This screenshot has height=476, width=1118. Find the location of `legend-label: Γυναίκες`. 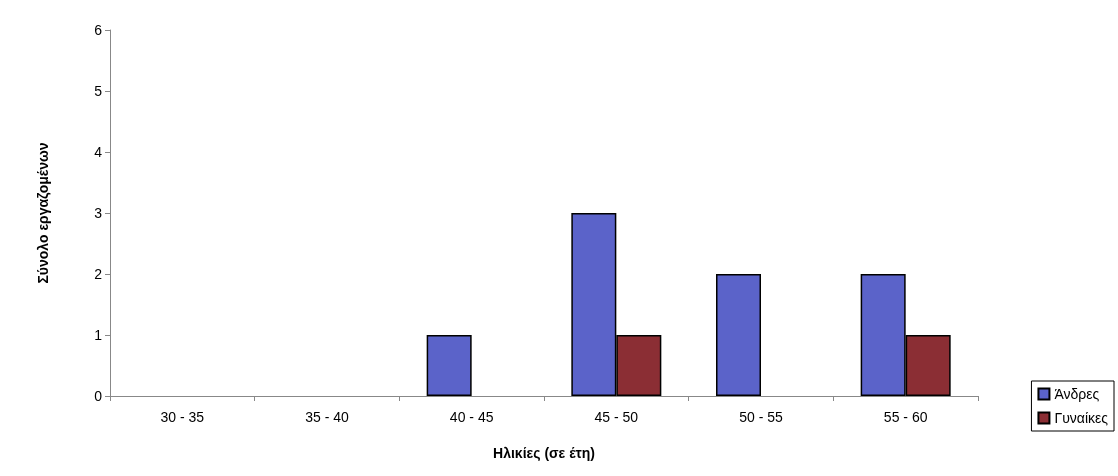

legend-label: Γυναίκες is located at coordinates (1081, 418).